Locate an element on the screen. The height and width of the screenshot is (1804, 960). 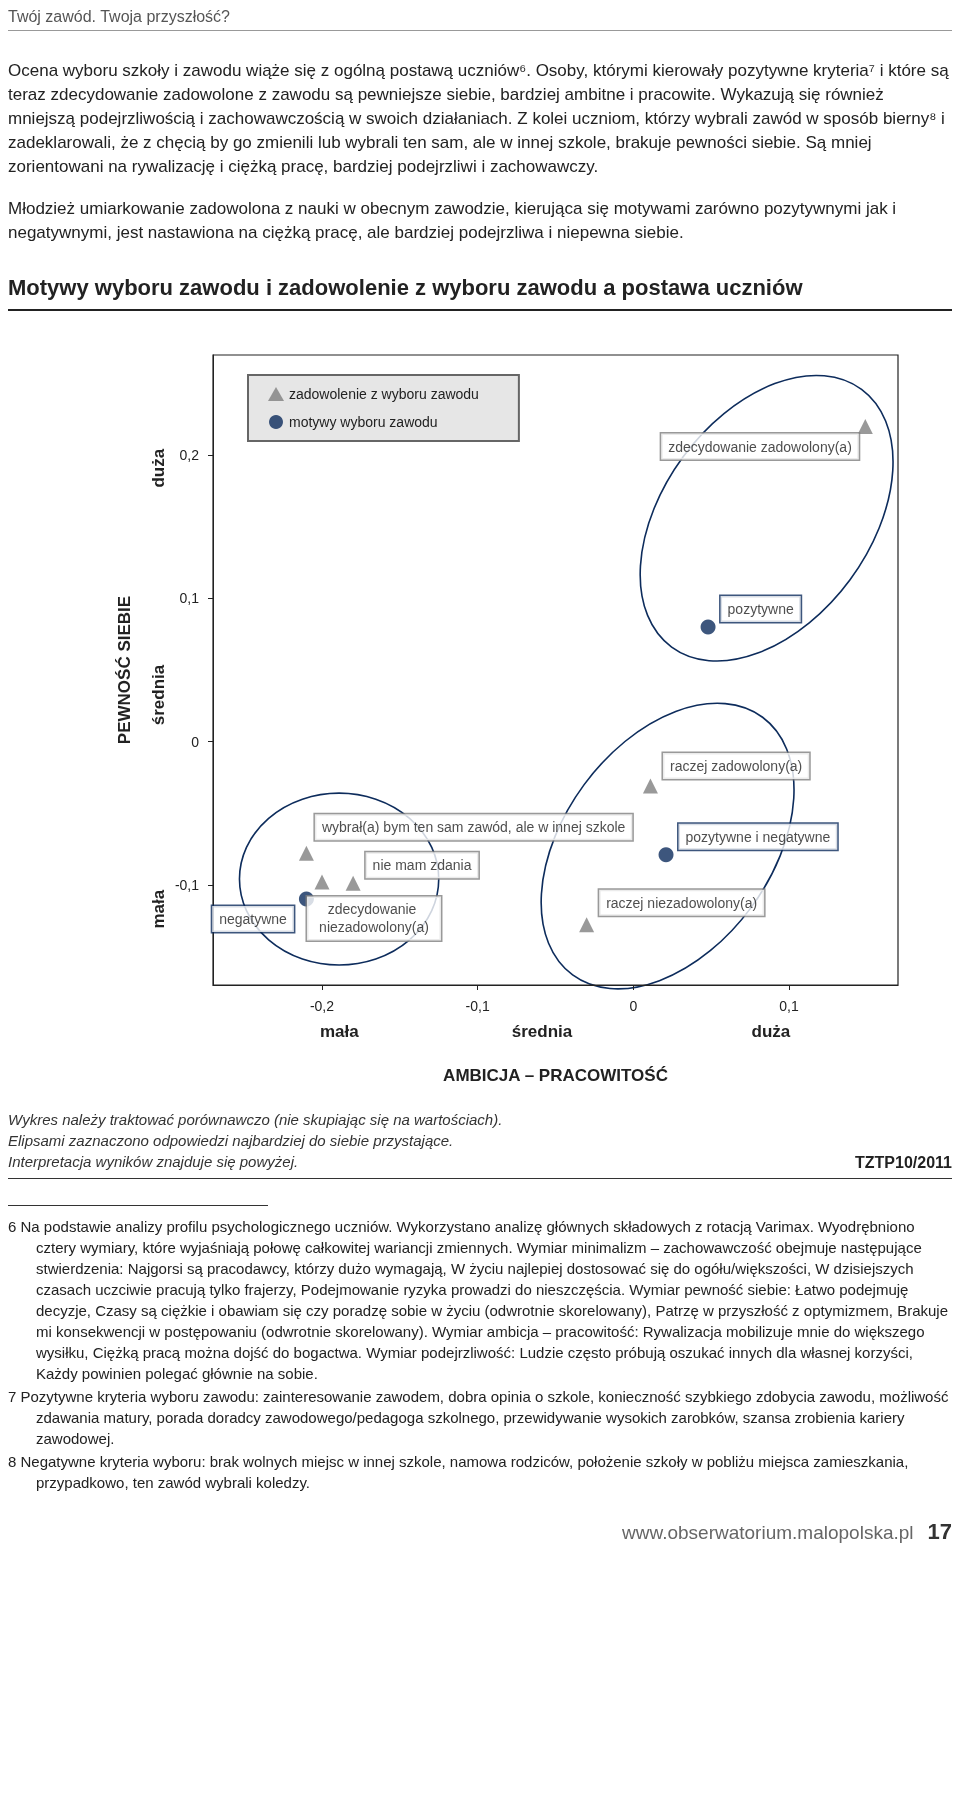
data-label: wybrał(a) bym ten sam zawód, ale w innej szkole is located at coordinates (473, 827).